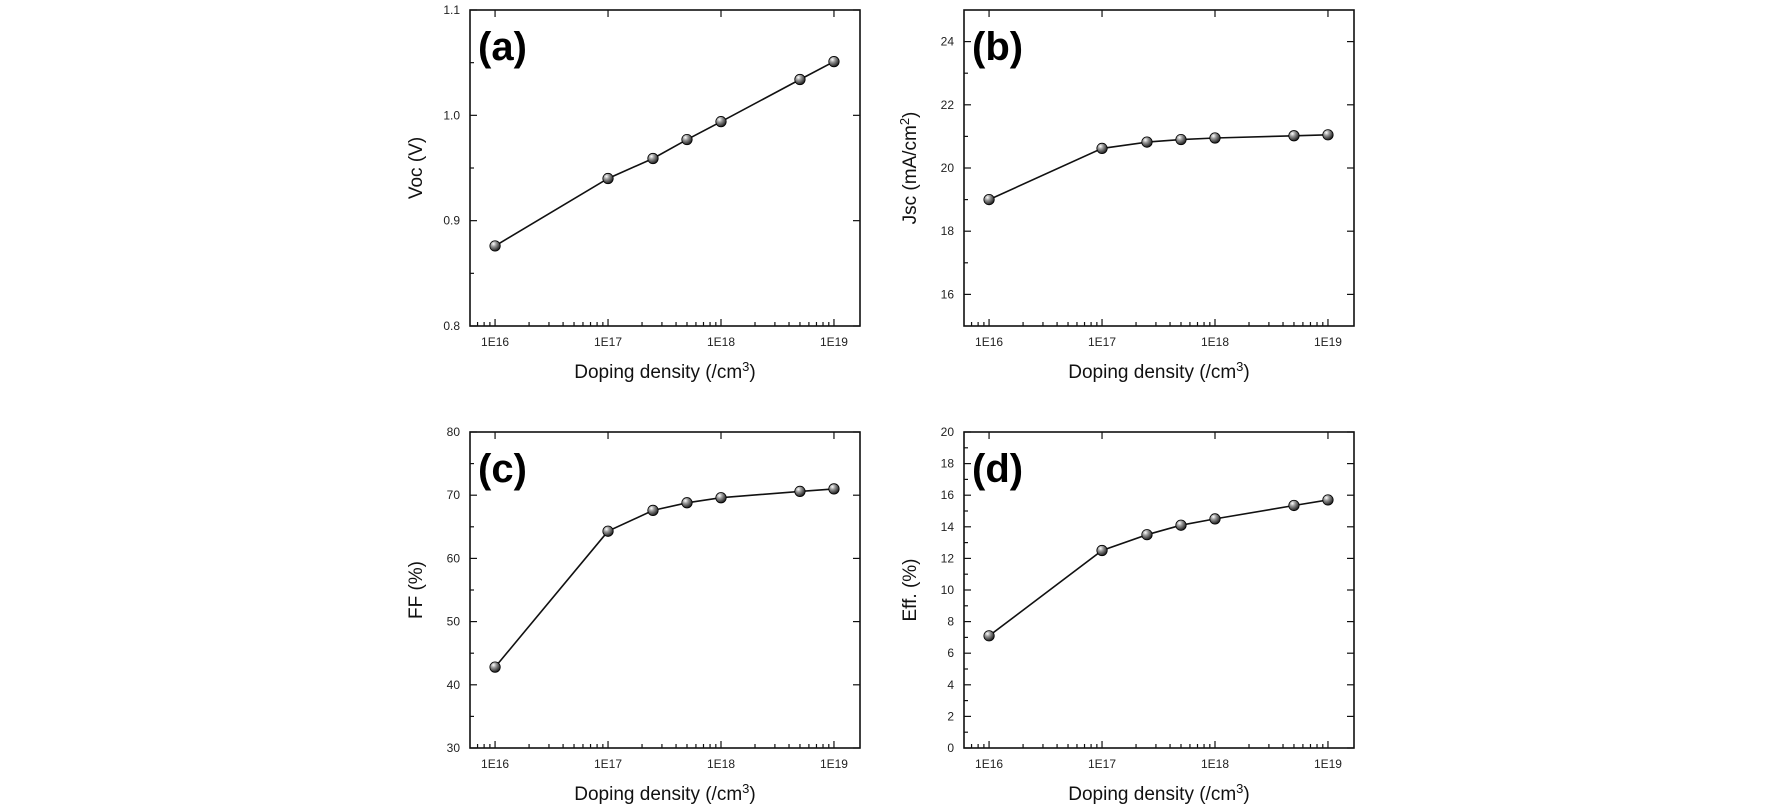 The width and height of the screenshot is (1772, 810). I want to click on y-tick-label-d: 18, so click(948, 464).